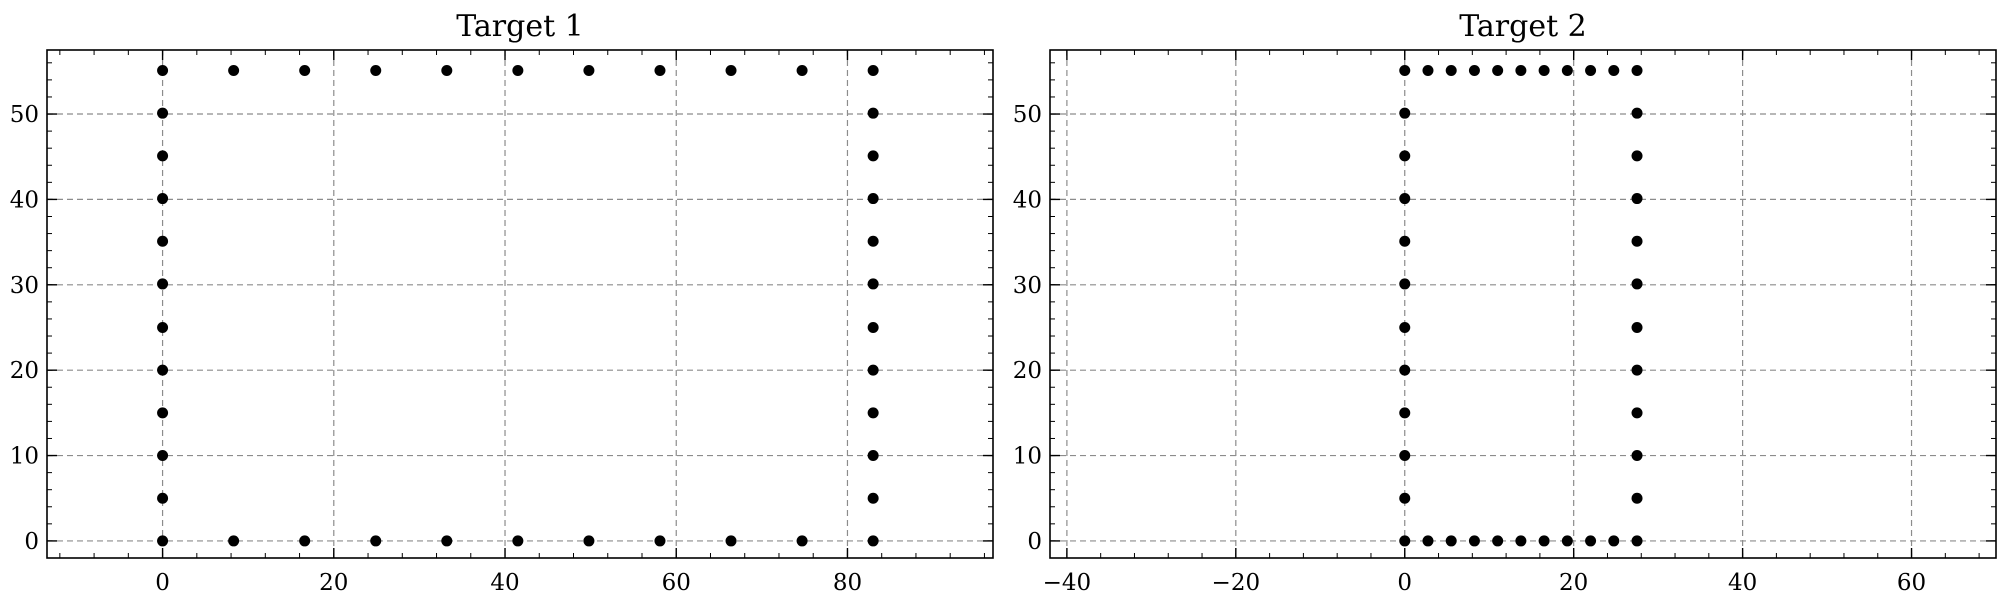 The image size is (2003, 603). What do you see at coordinates (847, 583) in the screenshot?
I see `x-tick-label: 80` at bounding box center [847, 583].